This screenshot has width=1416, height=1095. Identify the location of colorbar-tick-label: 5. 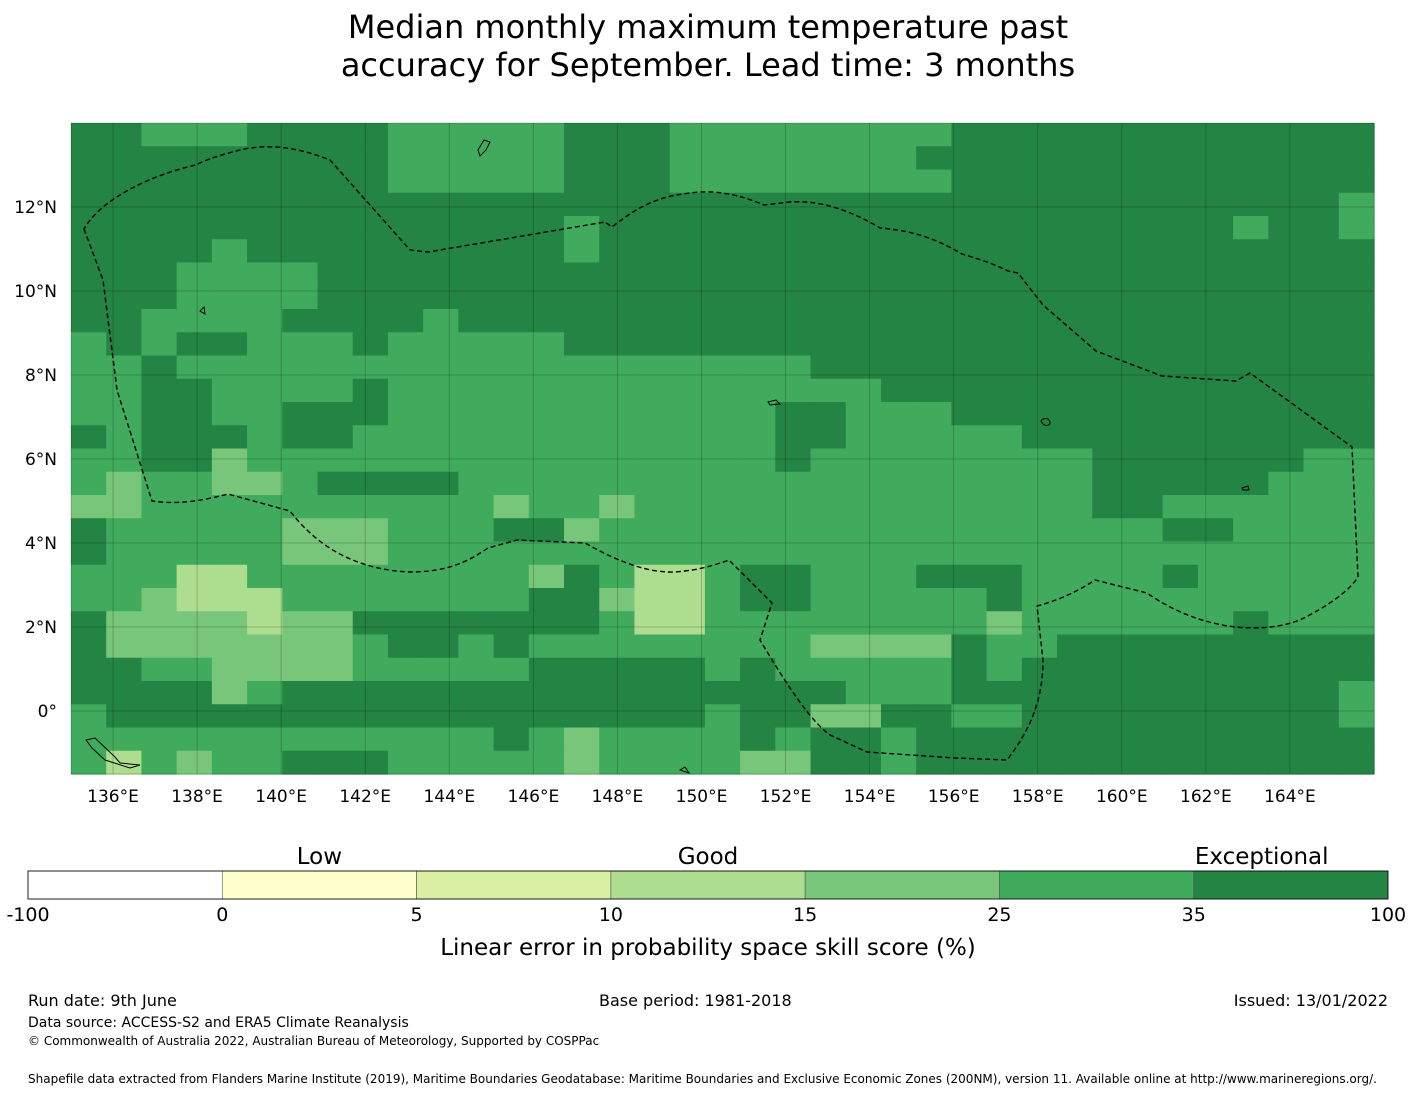
(417, 915).